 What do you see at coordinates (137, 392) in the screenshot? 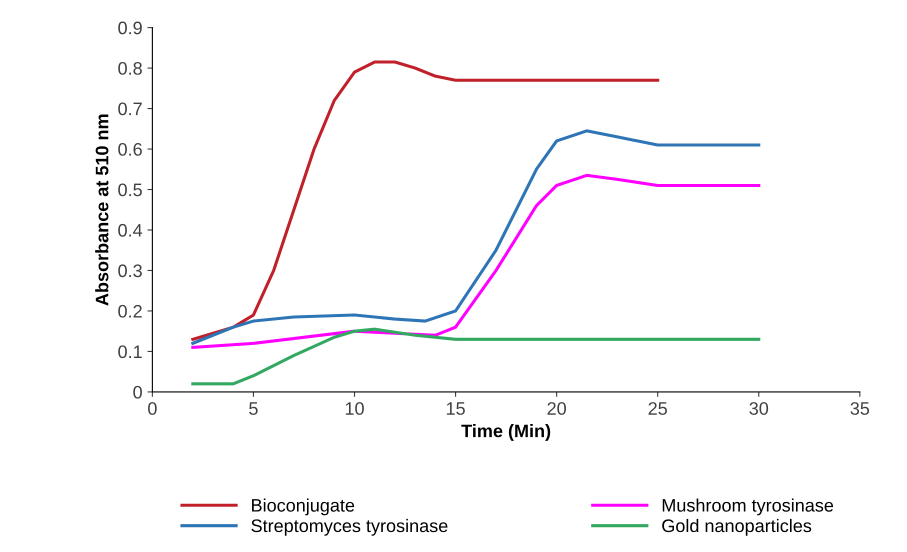
I see `y-tick-label: 0` at bounding box center [137, 392].